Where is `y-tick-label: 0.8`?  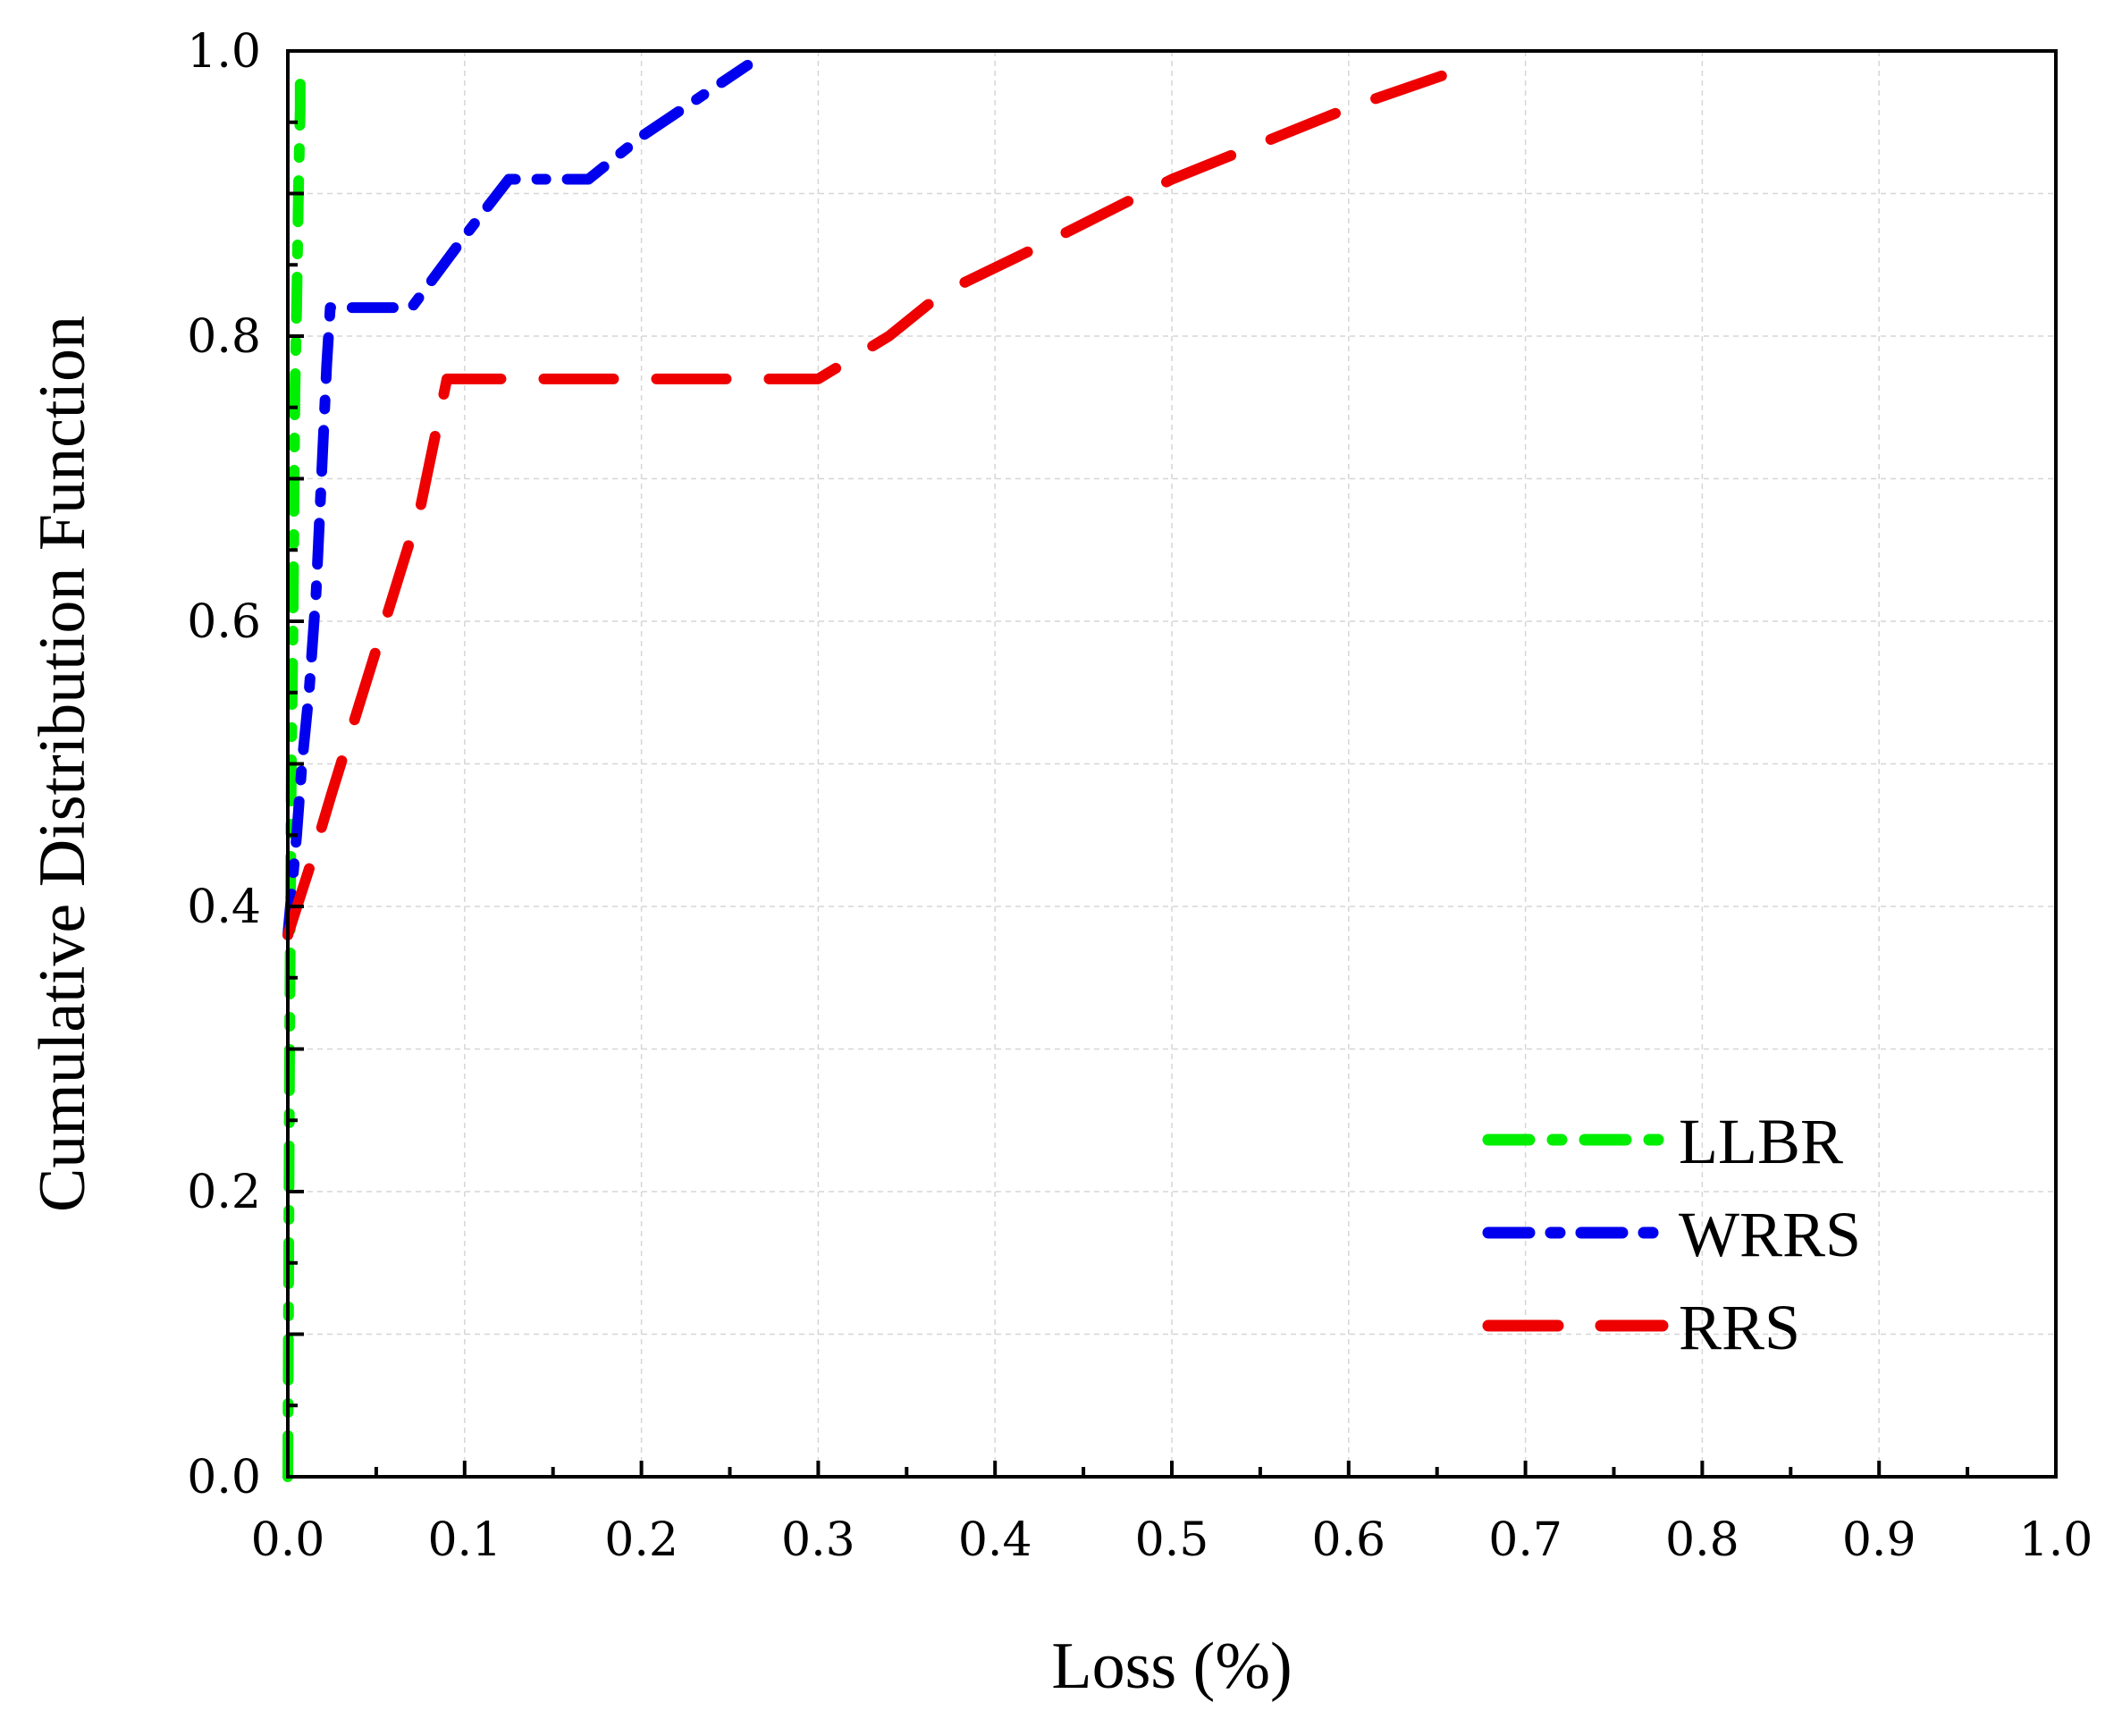 y-tick-label: 0.8 is located at coordinates (224, 337).